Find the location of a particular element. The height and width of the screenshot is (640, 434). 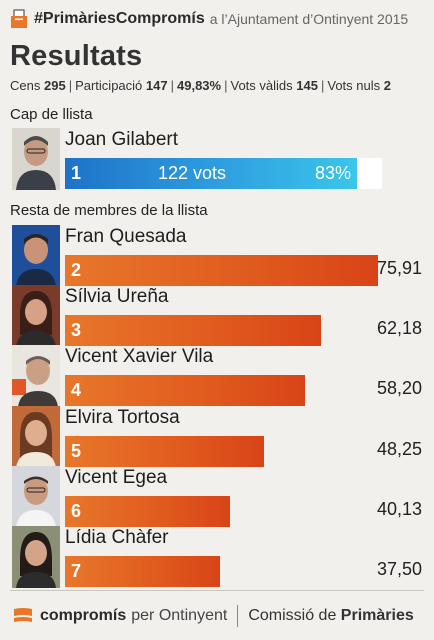

footer-primaries: Primàries is located at coordinates (377, 615).